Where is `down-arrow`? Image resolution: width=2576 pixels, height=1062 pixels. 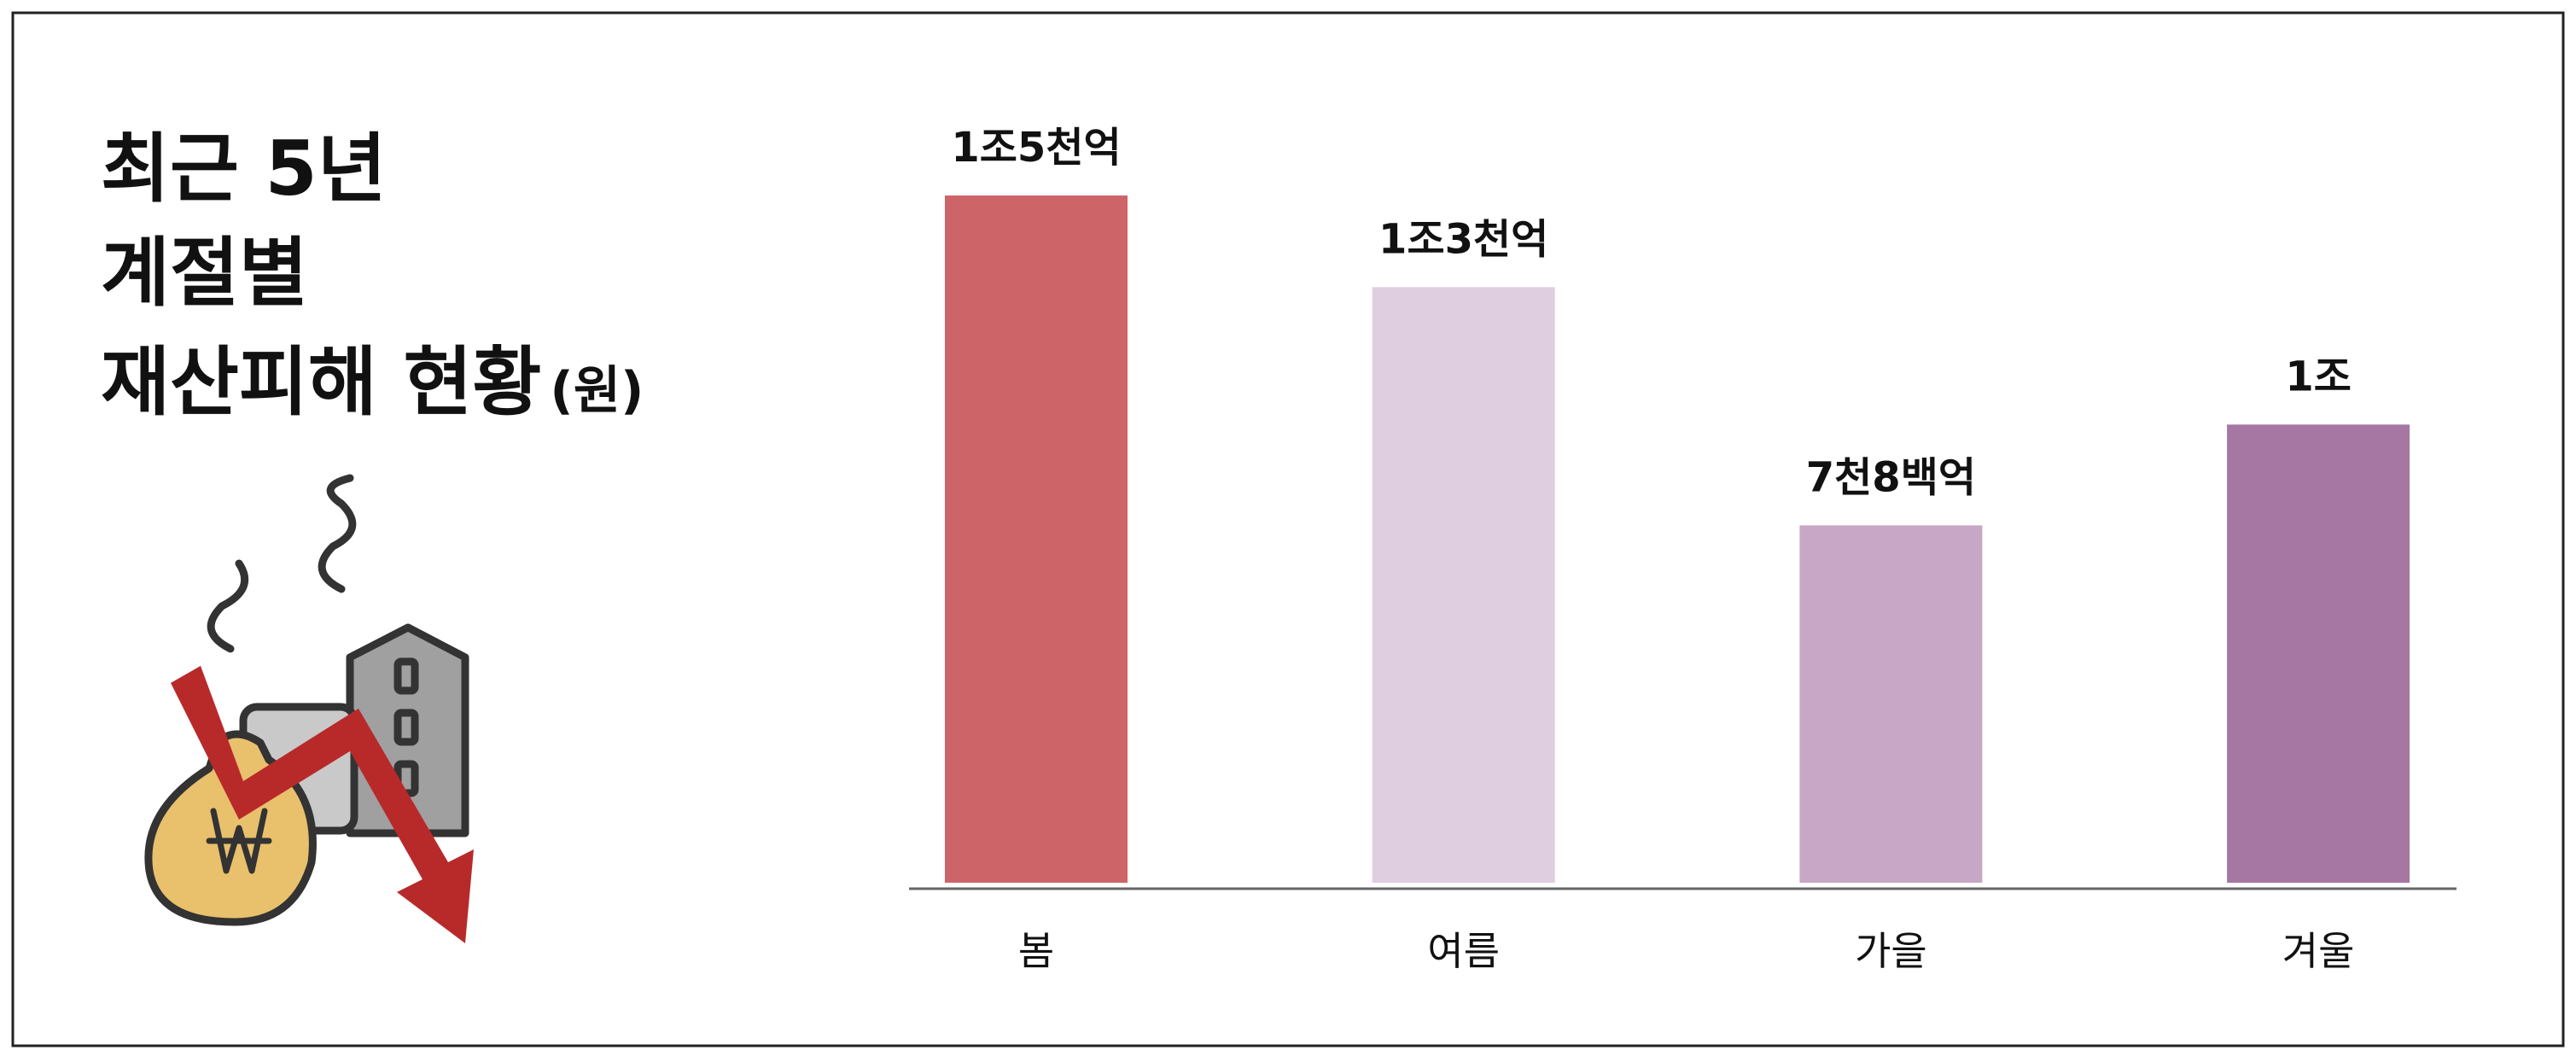 down-arrow is located at coordinates (322, 804).